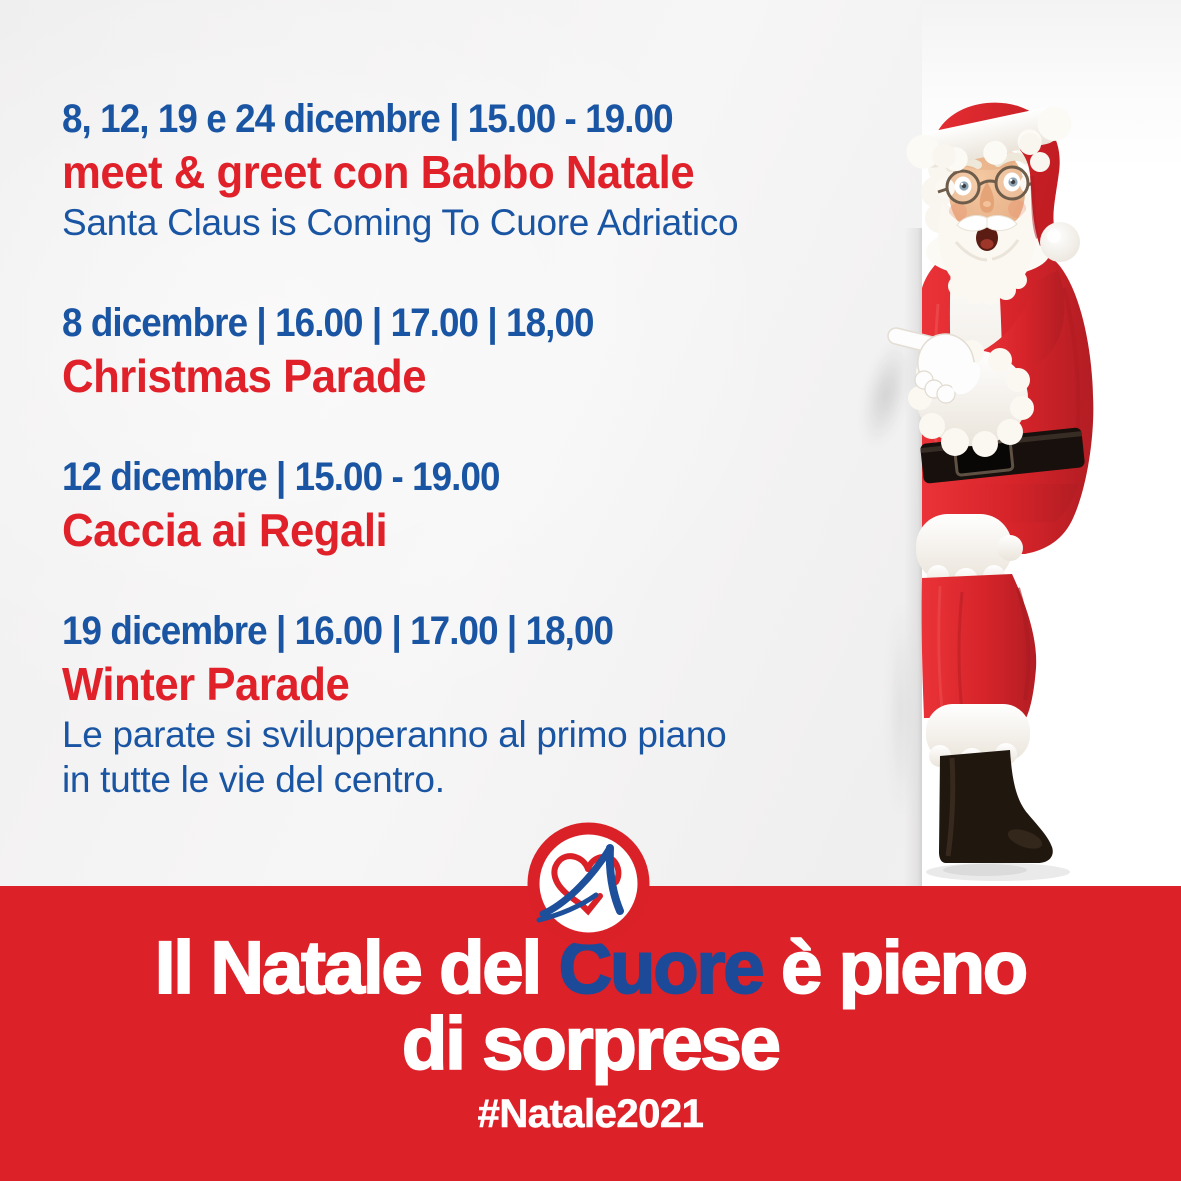 This screenshot has height=1181, width=1181. What do you see at coordinates (400, 222) in the screenshot?
I see `event-subtitle: Santa Claus is Coming To Cuore Adriatico` at bounding box center [400, 222].